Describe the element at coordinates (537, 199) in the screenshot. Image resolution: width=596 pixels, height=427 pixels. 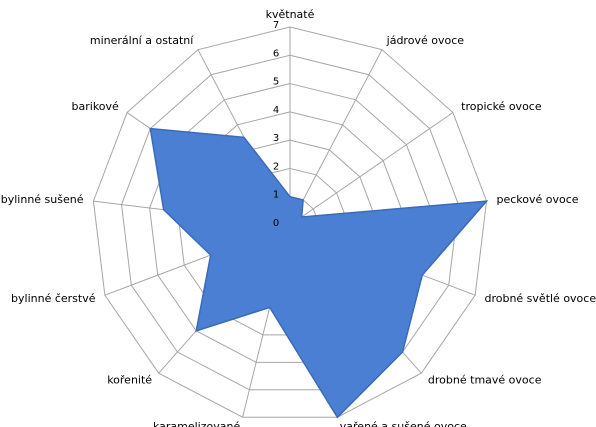
I see `category-label: peckové ovoce` at that location.